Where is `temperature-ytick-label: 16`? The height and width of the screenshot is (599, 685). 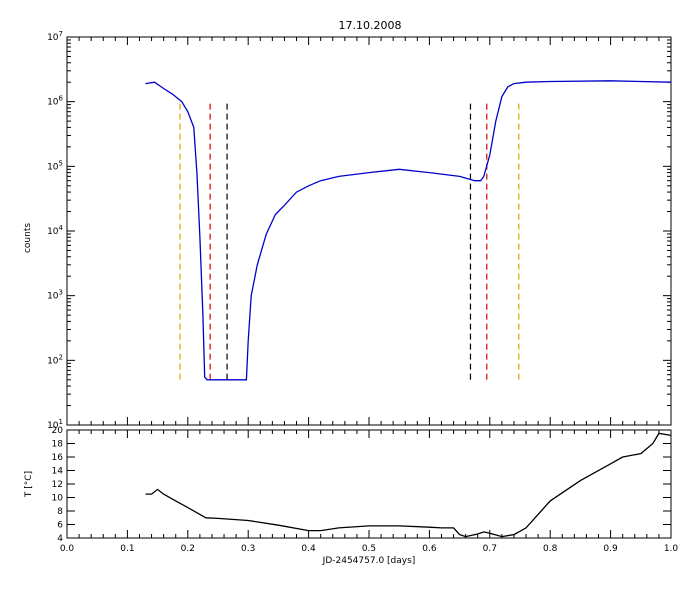
temperature-ytick-label: 16 is located at coordinates (58, 458).